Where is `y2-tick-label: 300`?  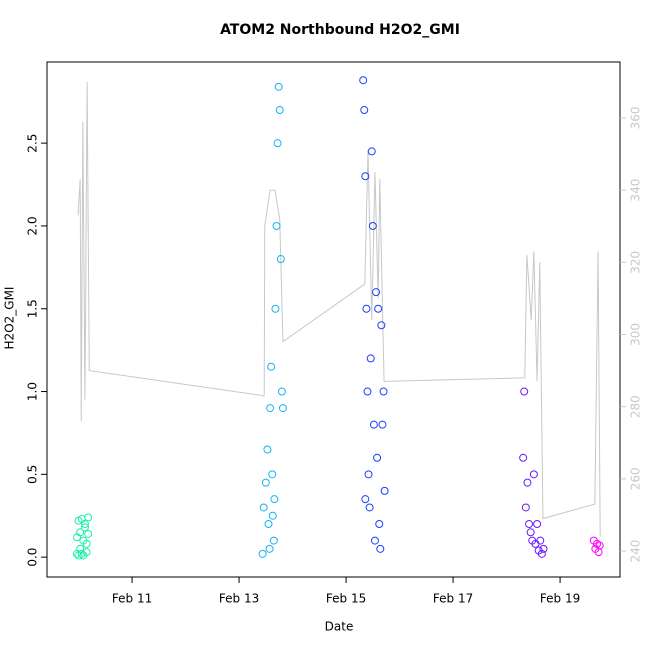
y2-tick-label: 300 is located at coordinates (636, 334).